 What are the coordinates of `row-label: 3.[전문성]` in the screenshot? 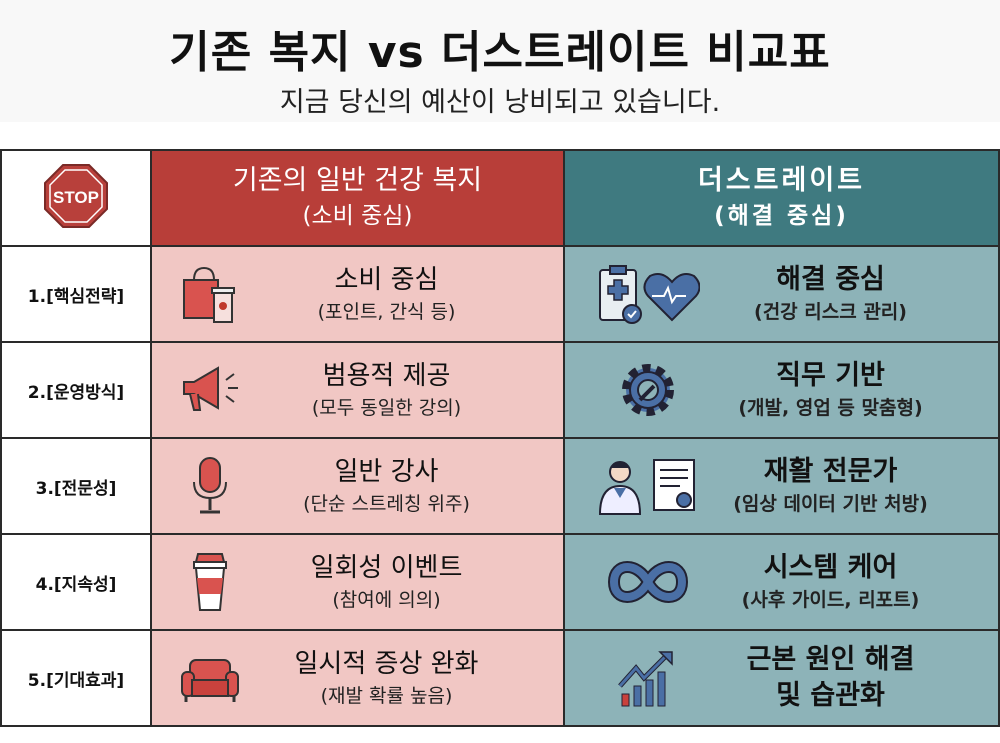 It's located at (76, 486).